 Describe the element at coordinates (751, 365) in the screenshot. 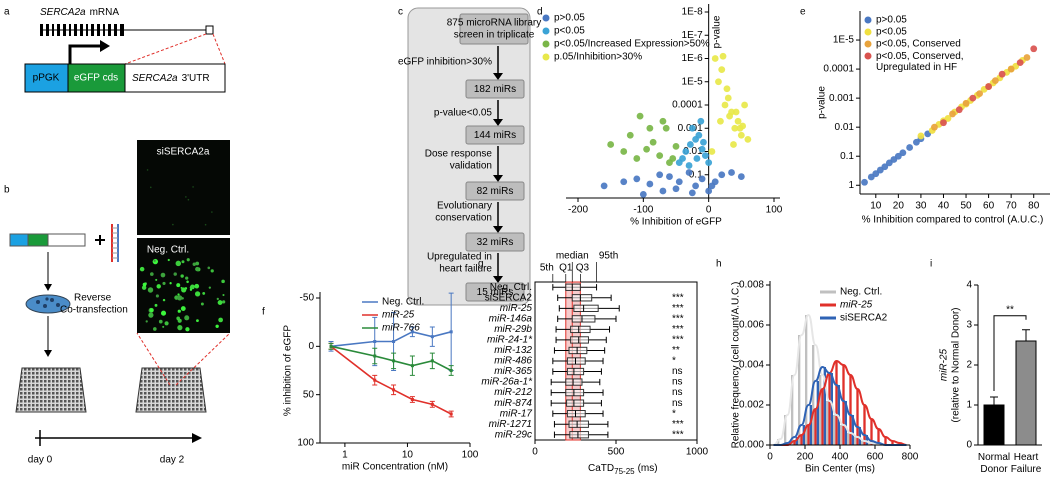

I see `y-tick-label: 0.004` at that location.